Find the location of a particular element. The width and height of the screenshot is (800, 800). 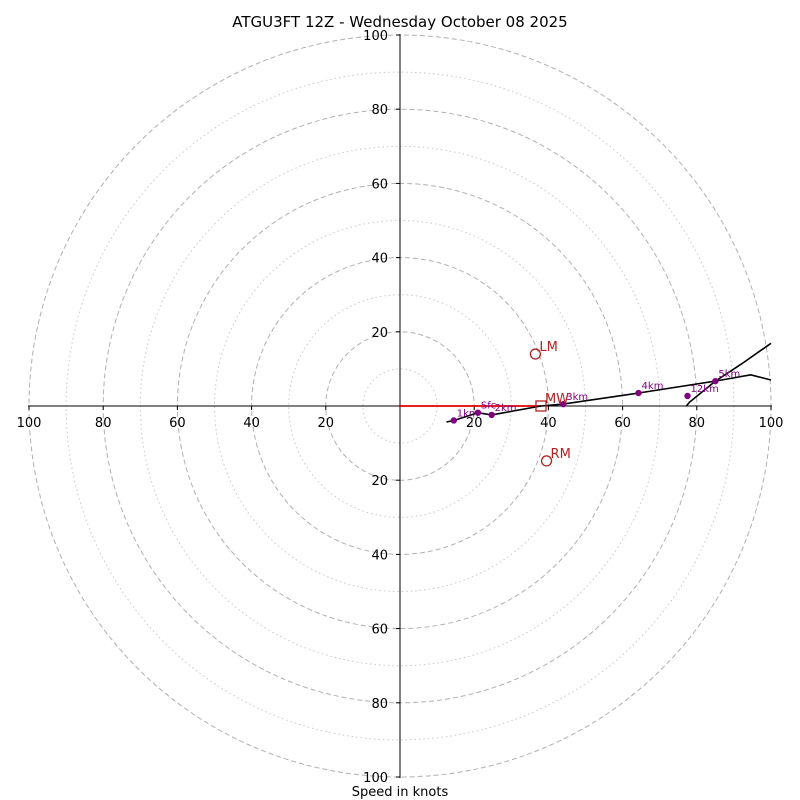

height-marker-5km is located at coordinates (715, 381).